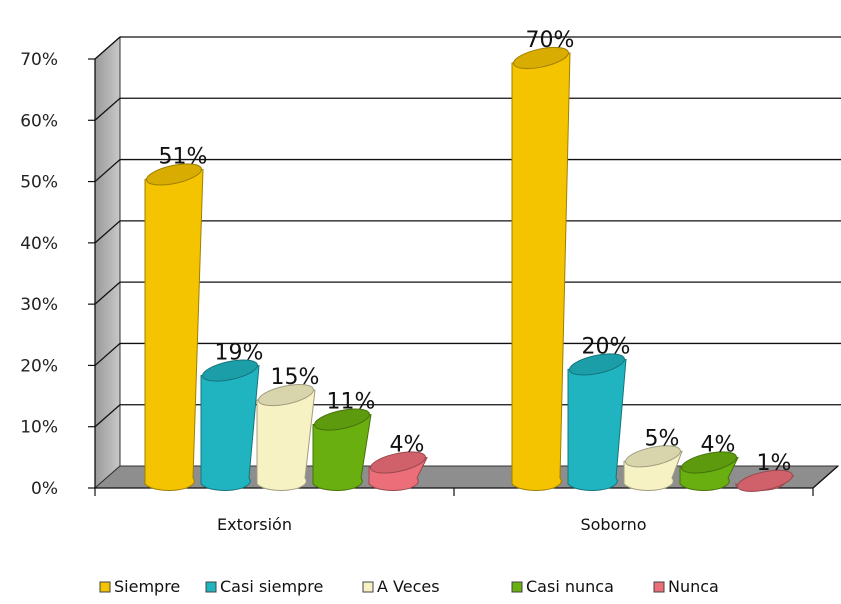  I want to click on data-label: 20%, so click(606, 346).